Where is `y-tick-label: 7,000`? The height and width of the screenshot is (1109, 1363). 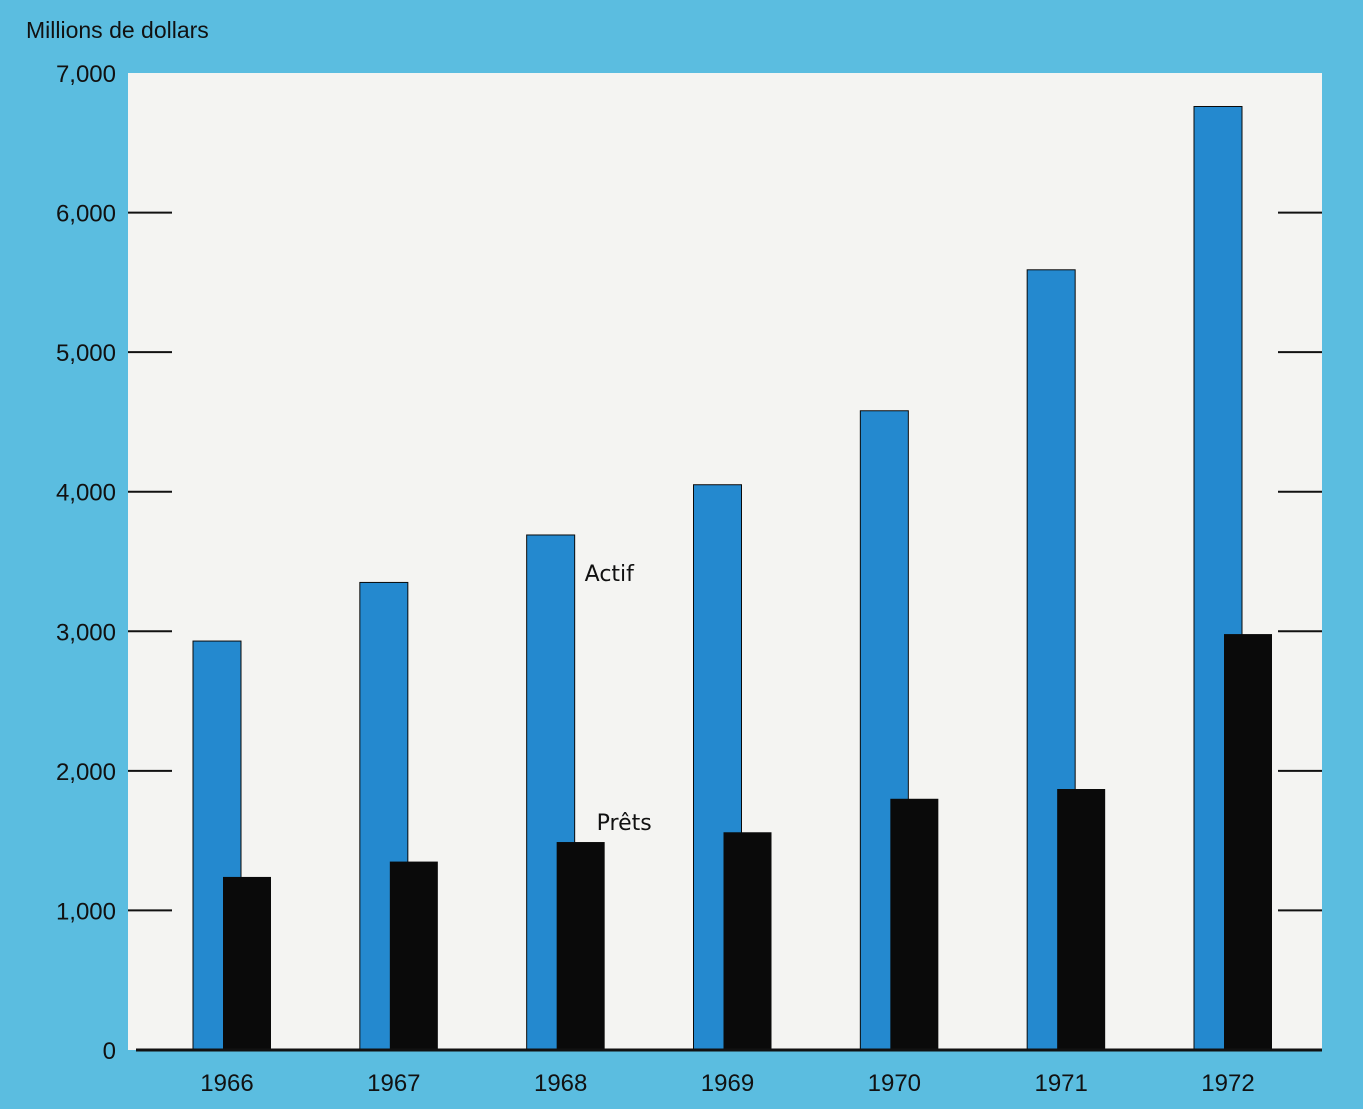 y-tick-label: 7,000 is located at coordinates (86, 74).